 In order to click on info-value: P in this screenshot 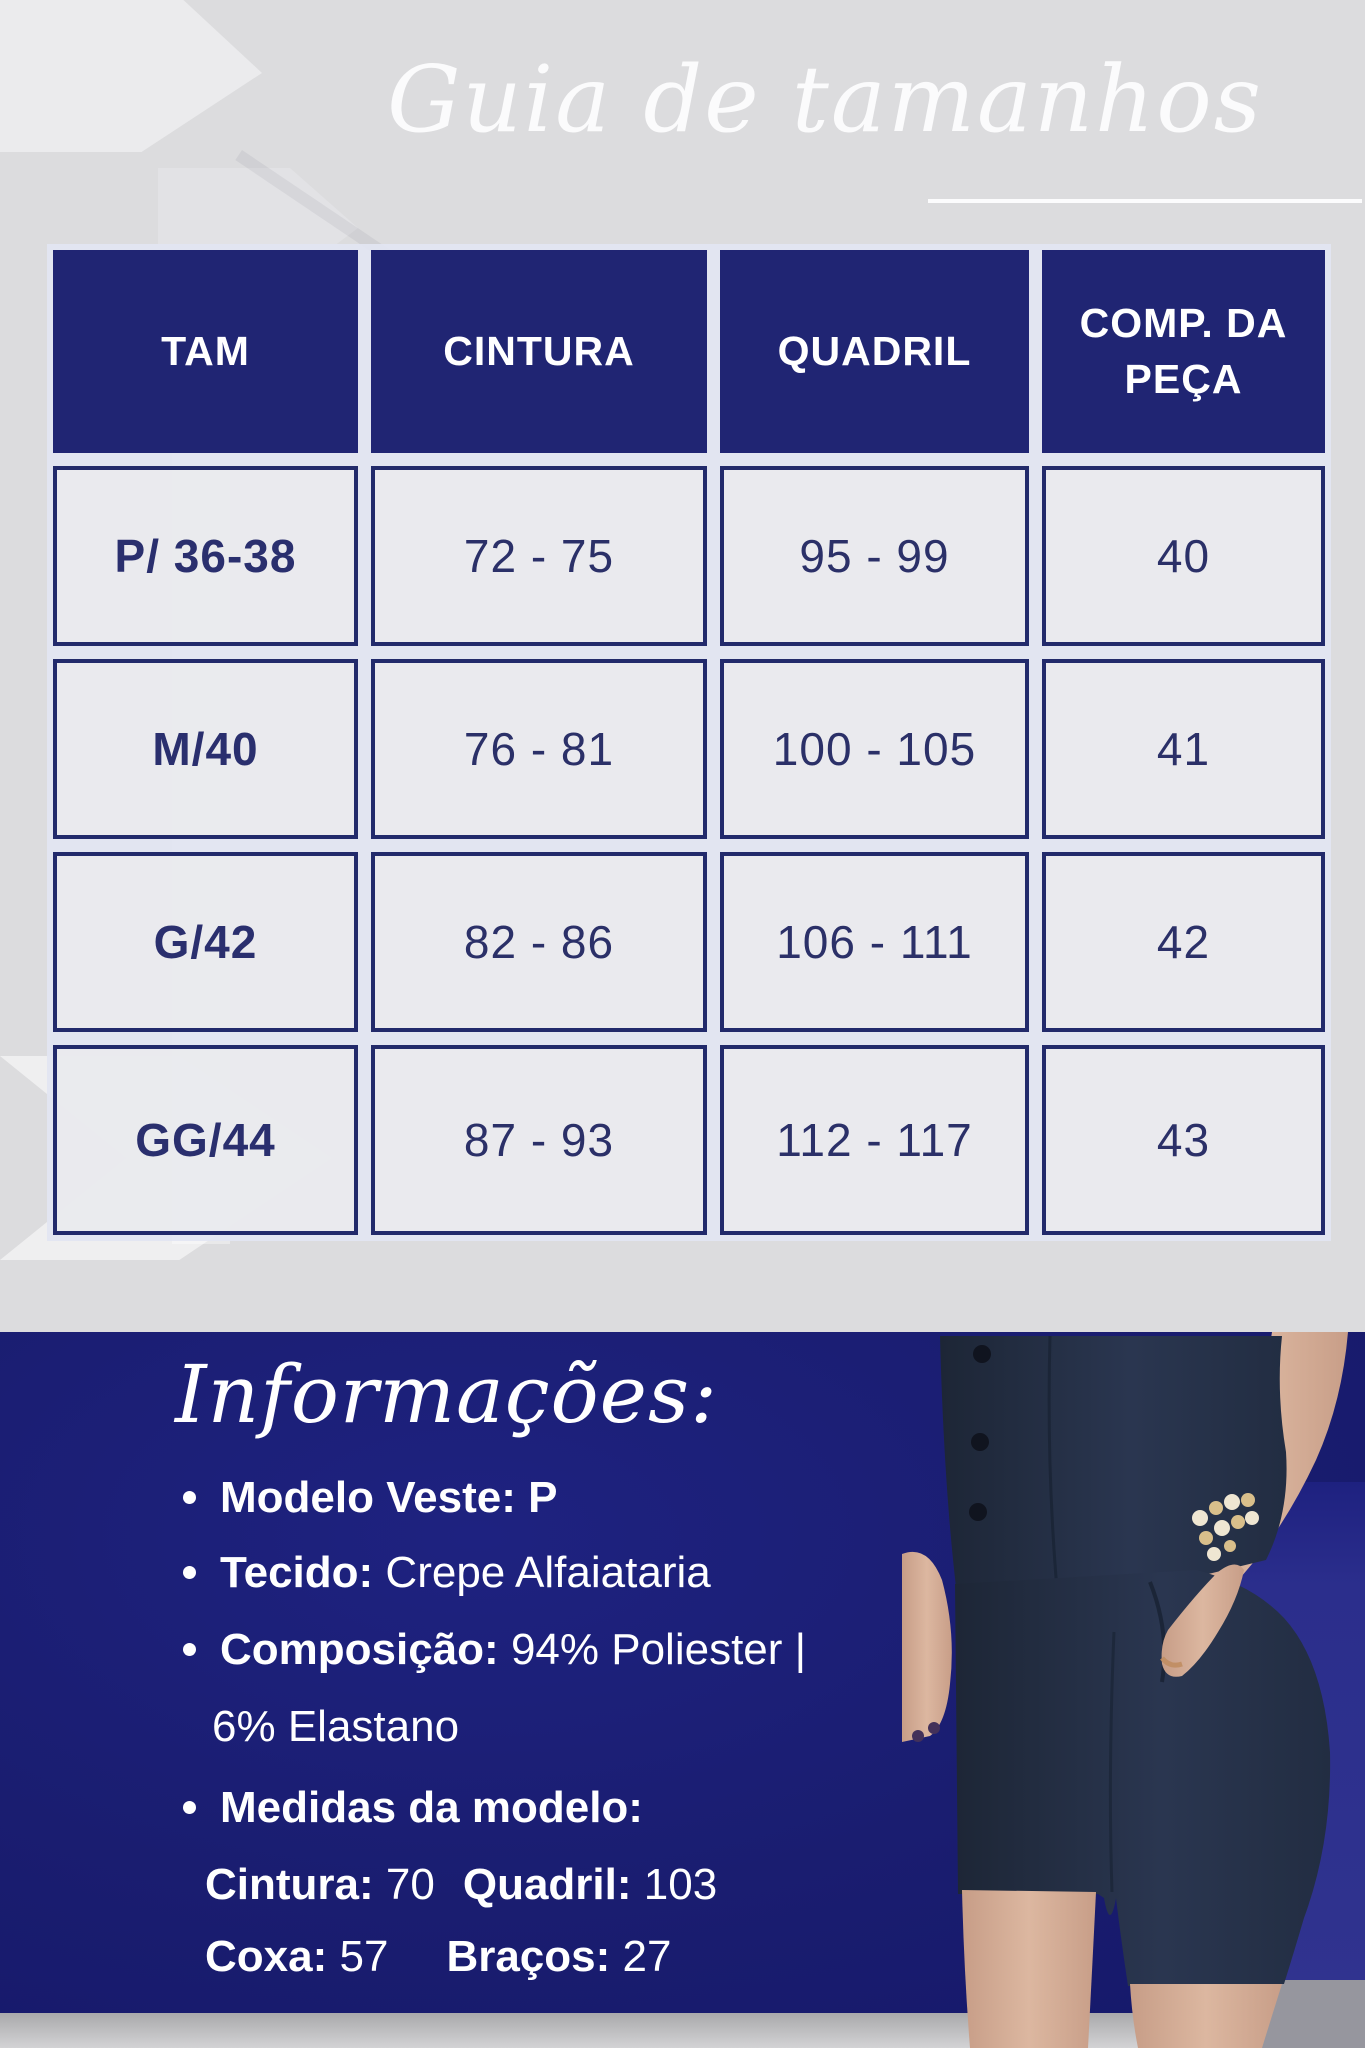, I will do `click(543, 1497)`.